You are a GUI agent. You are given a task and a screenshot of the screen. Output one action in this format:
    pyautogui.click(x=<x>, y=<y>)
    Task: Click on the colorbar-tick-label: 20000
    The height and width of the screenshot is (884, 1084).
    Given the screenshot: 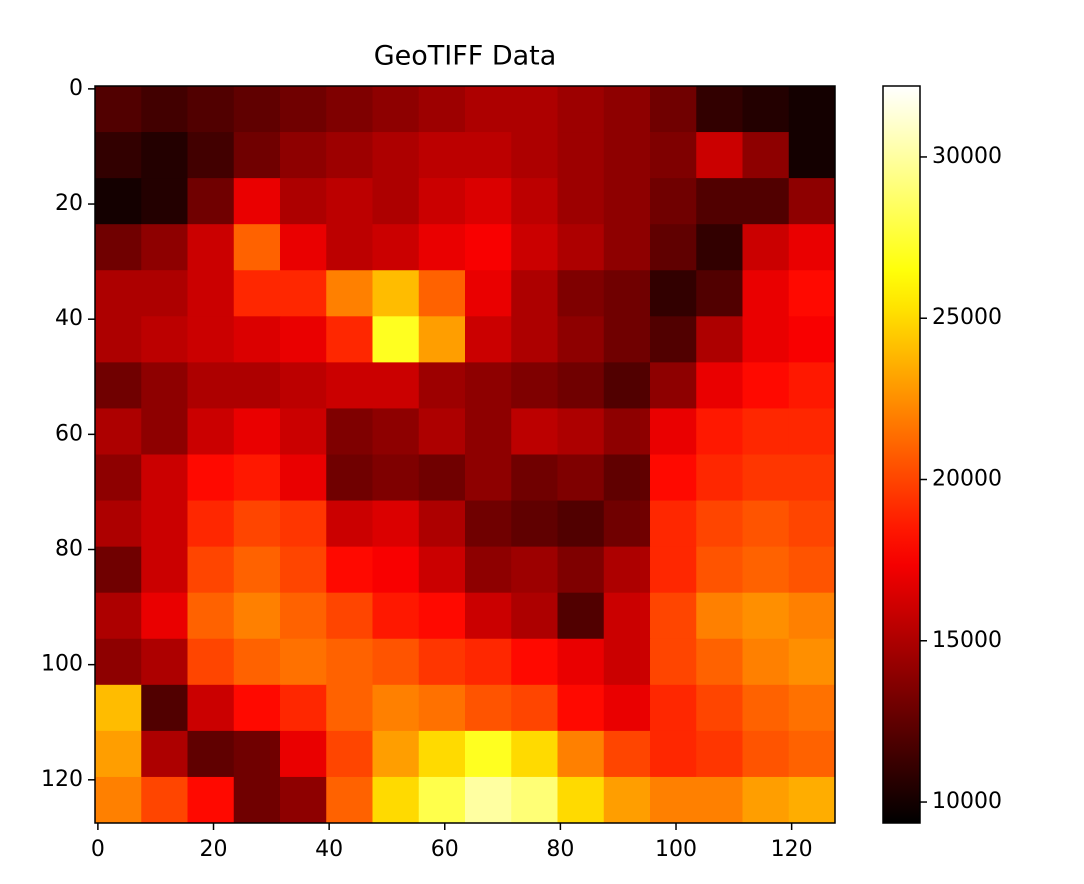 What is the action you would take?
    pyautogui.click(x=967, y=478)
    